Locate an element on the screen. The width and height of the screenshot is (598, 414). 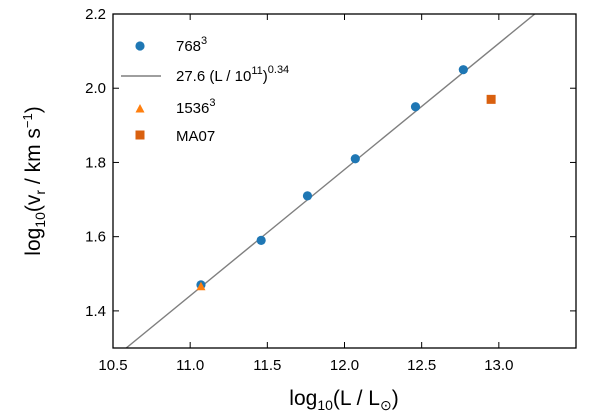
x-tick-label: 10.5 is located at coordinates (112, 365).